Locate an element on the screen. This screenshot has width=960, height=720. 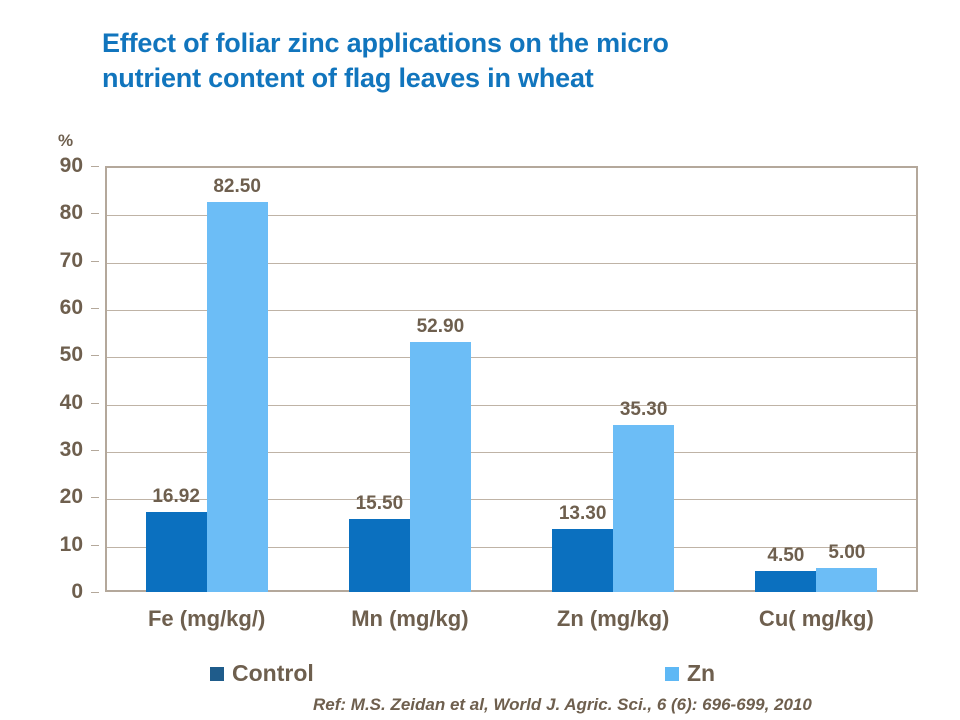
bar-value-label: 5.00 is located at coordinates (847, 553).